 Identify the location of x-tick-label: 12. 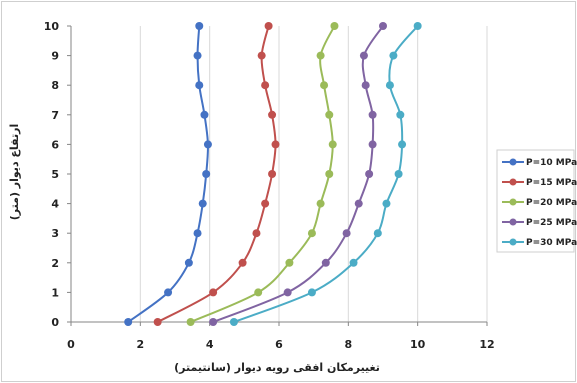
(486, 344).